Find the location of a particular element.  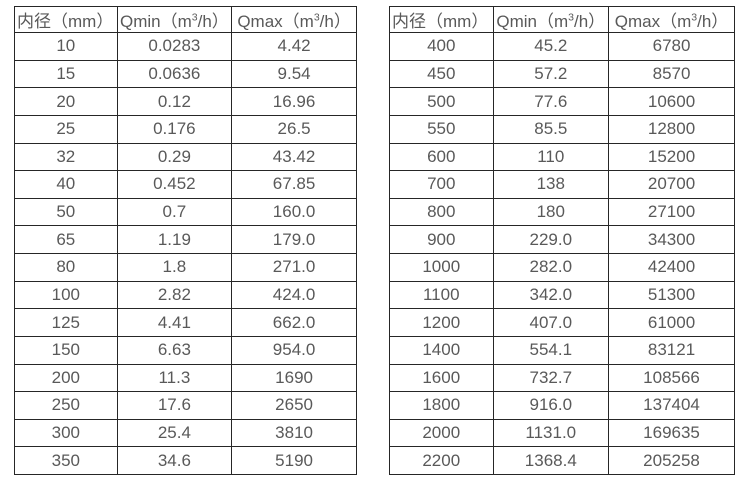

cell-qmax: 27100 is located at coordinates (671, 212).